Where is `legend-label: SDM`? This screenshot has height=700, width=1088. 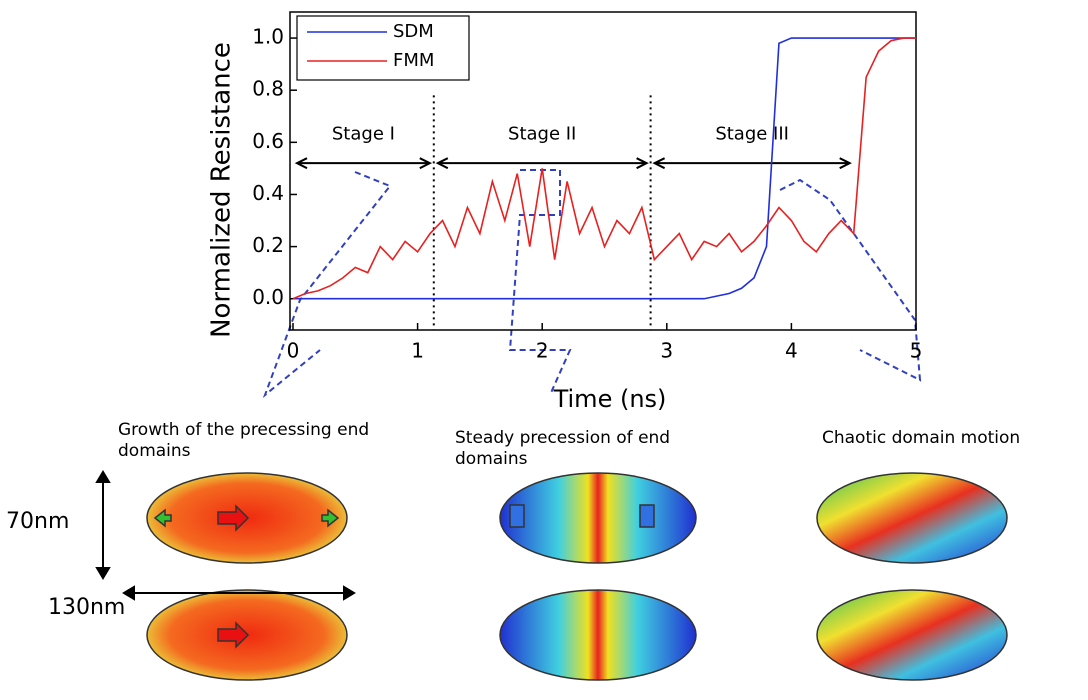 legend-label: SDM is located at coordinates (413, 31).